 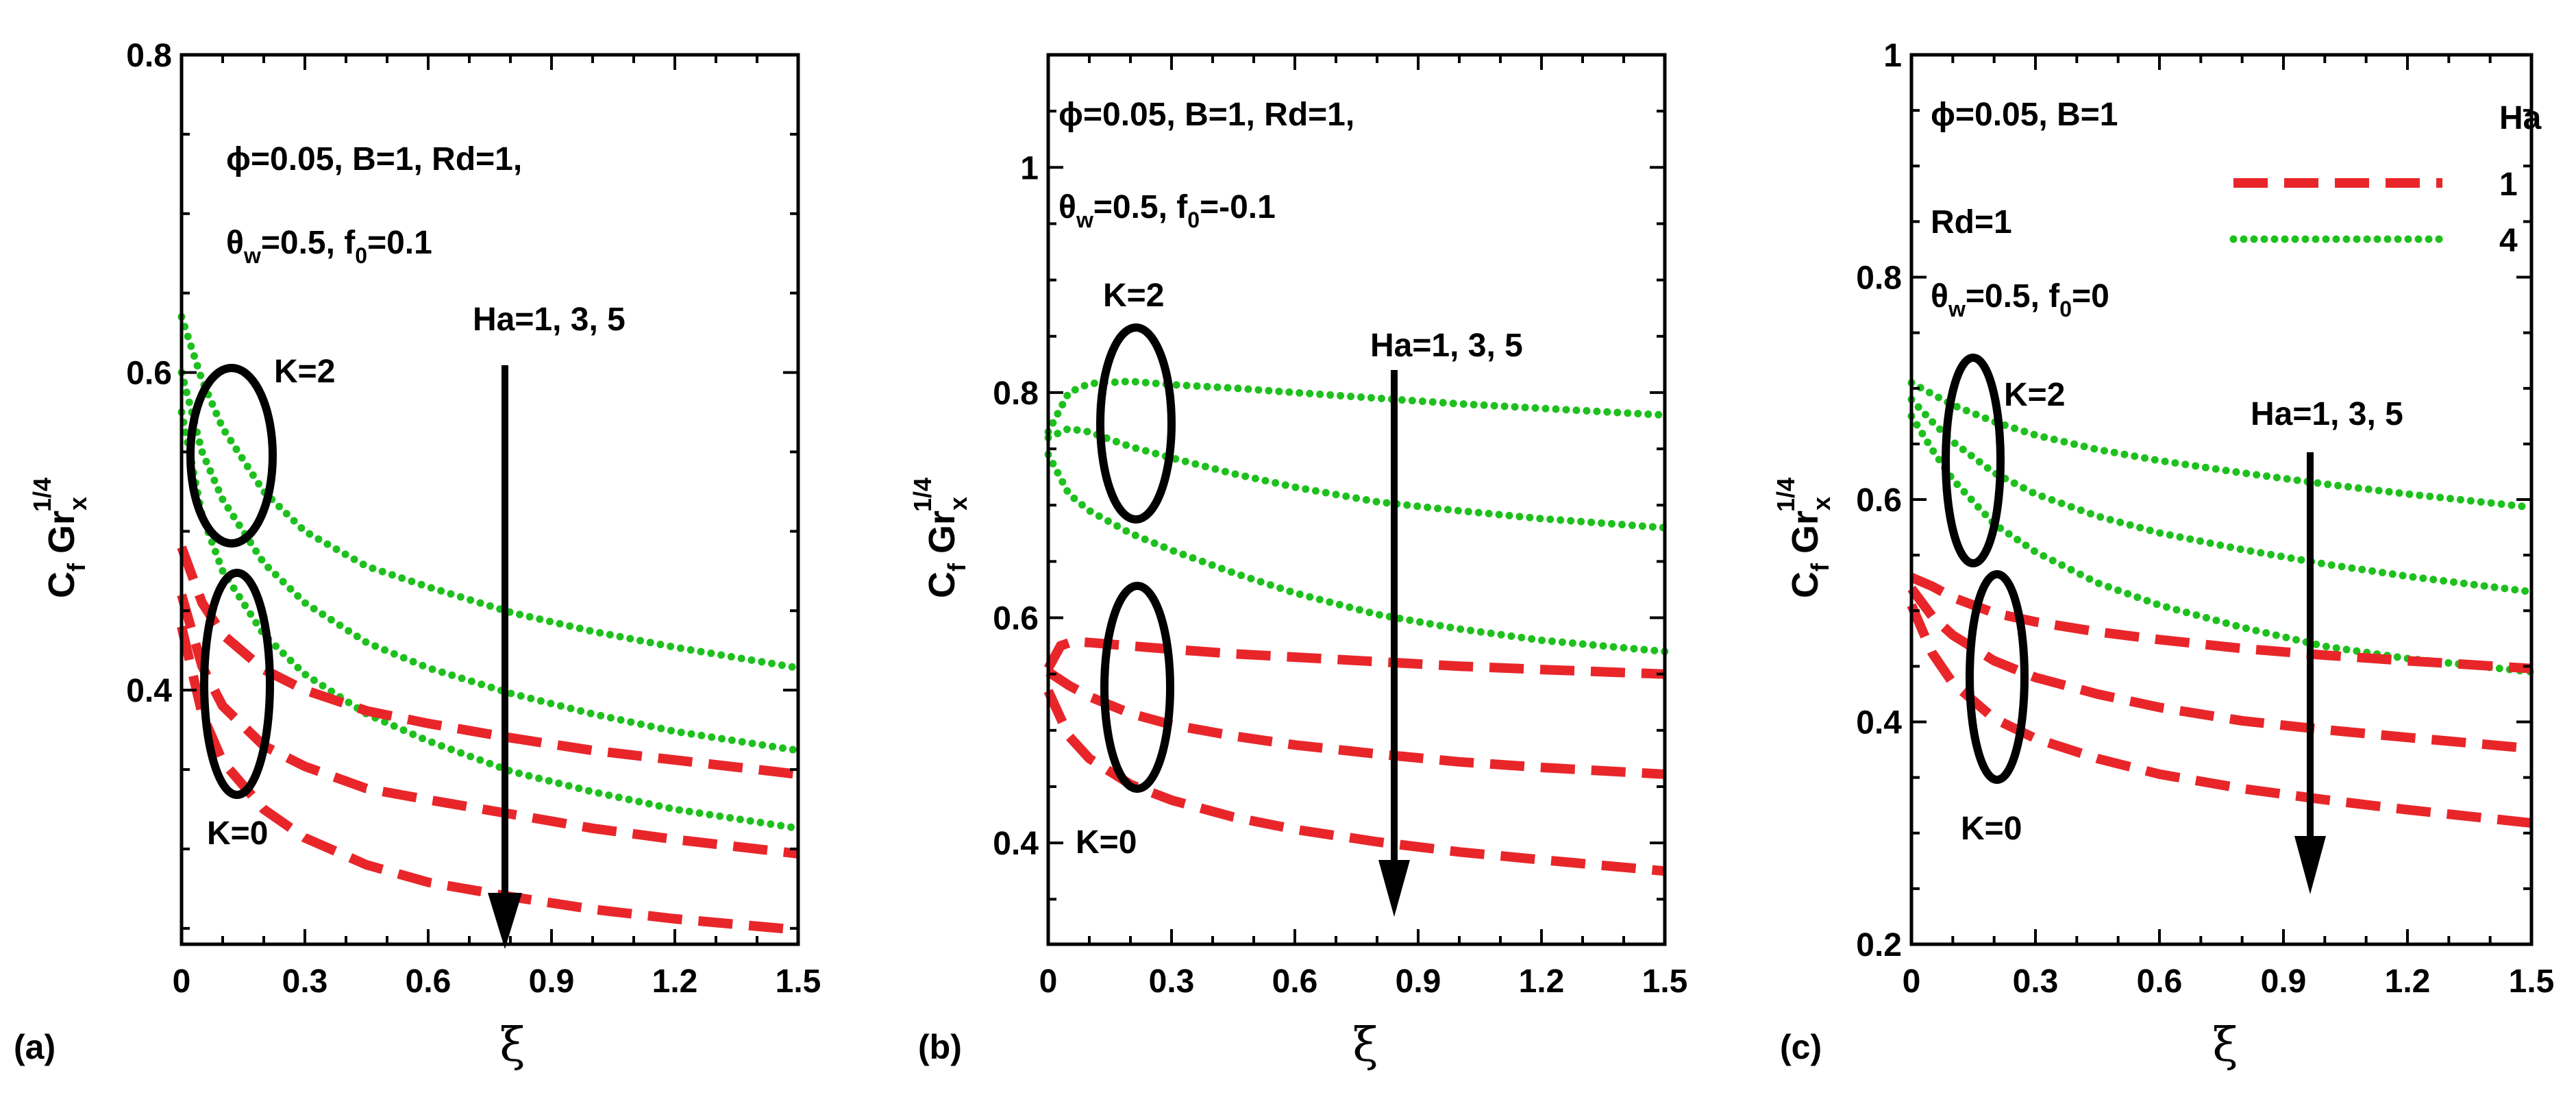 I want to click on panel-label: (a), so click(x=34, y=1047).